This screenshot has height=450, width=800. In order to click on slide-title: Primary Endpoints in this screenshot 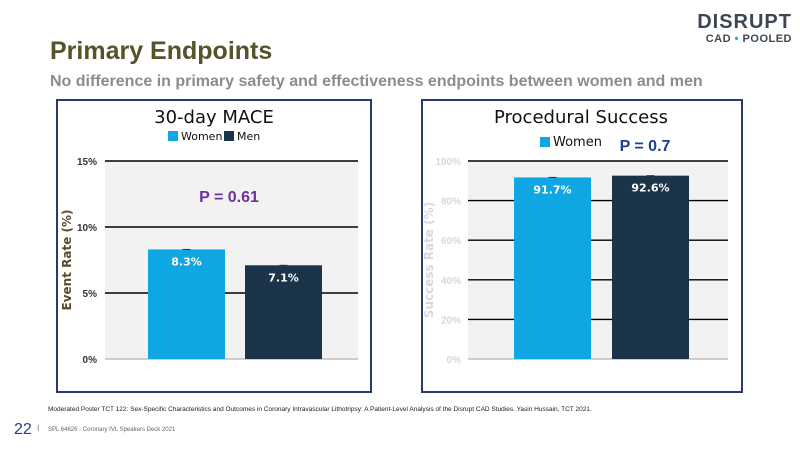, I will do `click(161, 51)`.